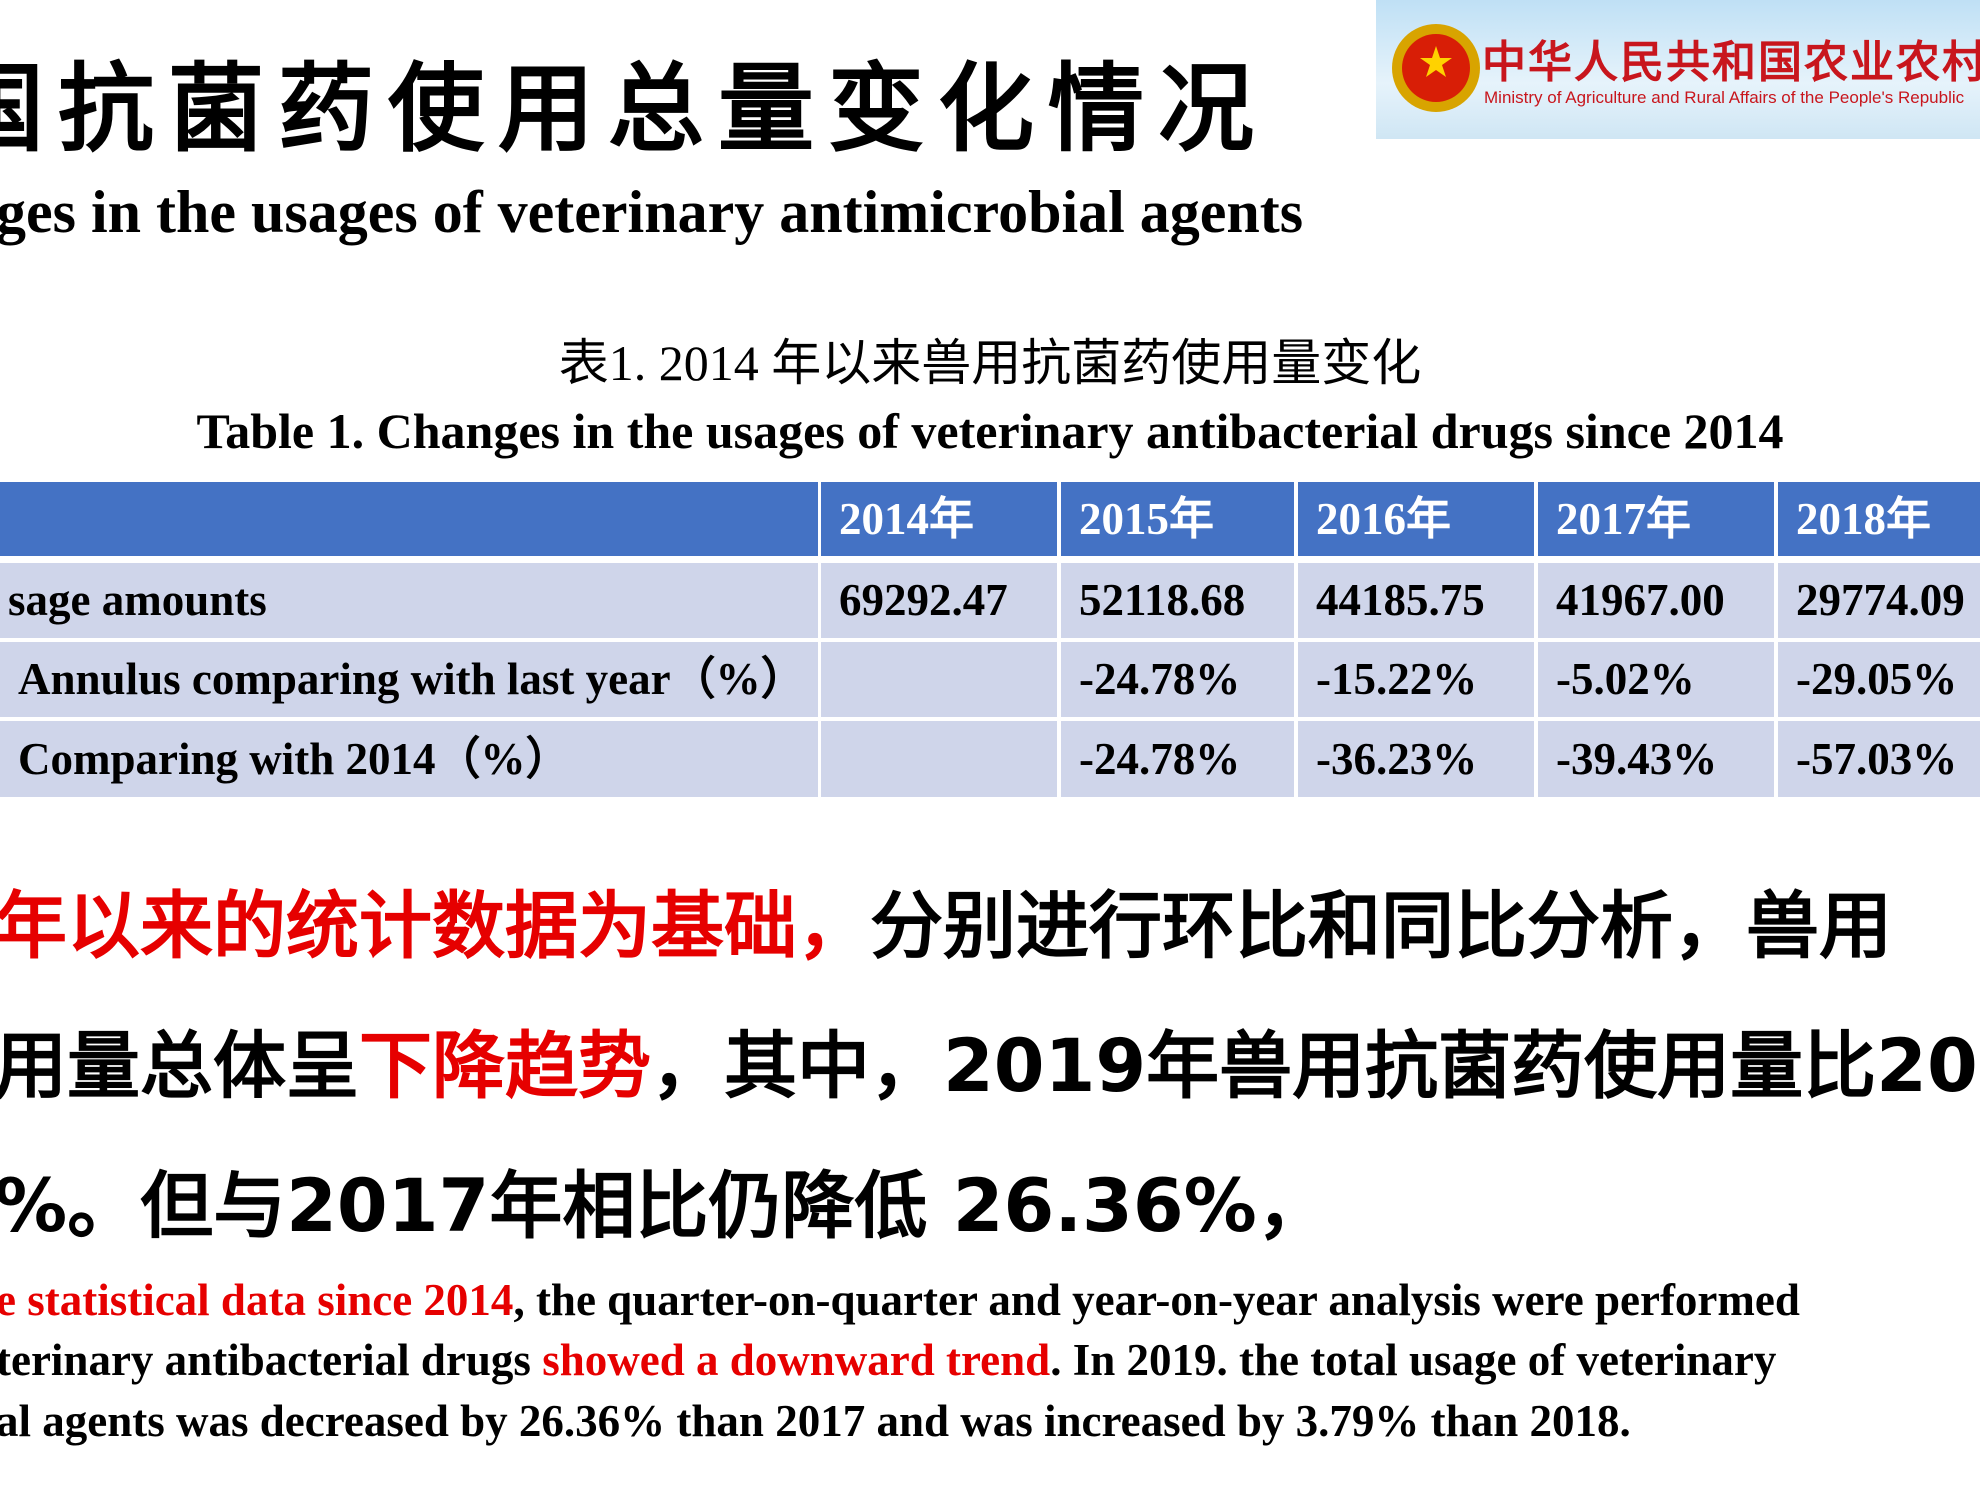 Image resolution: width=1980 pixels, height=1500 pixels. I want to click on table-cell: -5.02%, so click(1656, 679).